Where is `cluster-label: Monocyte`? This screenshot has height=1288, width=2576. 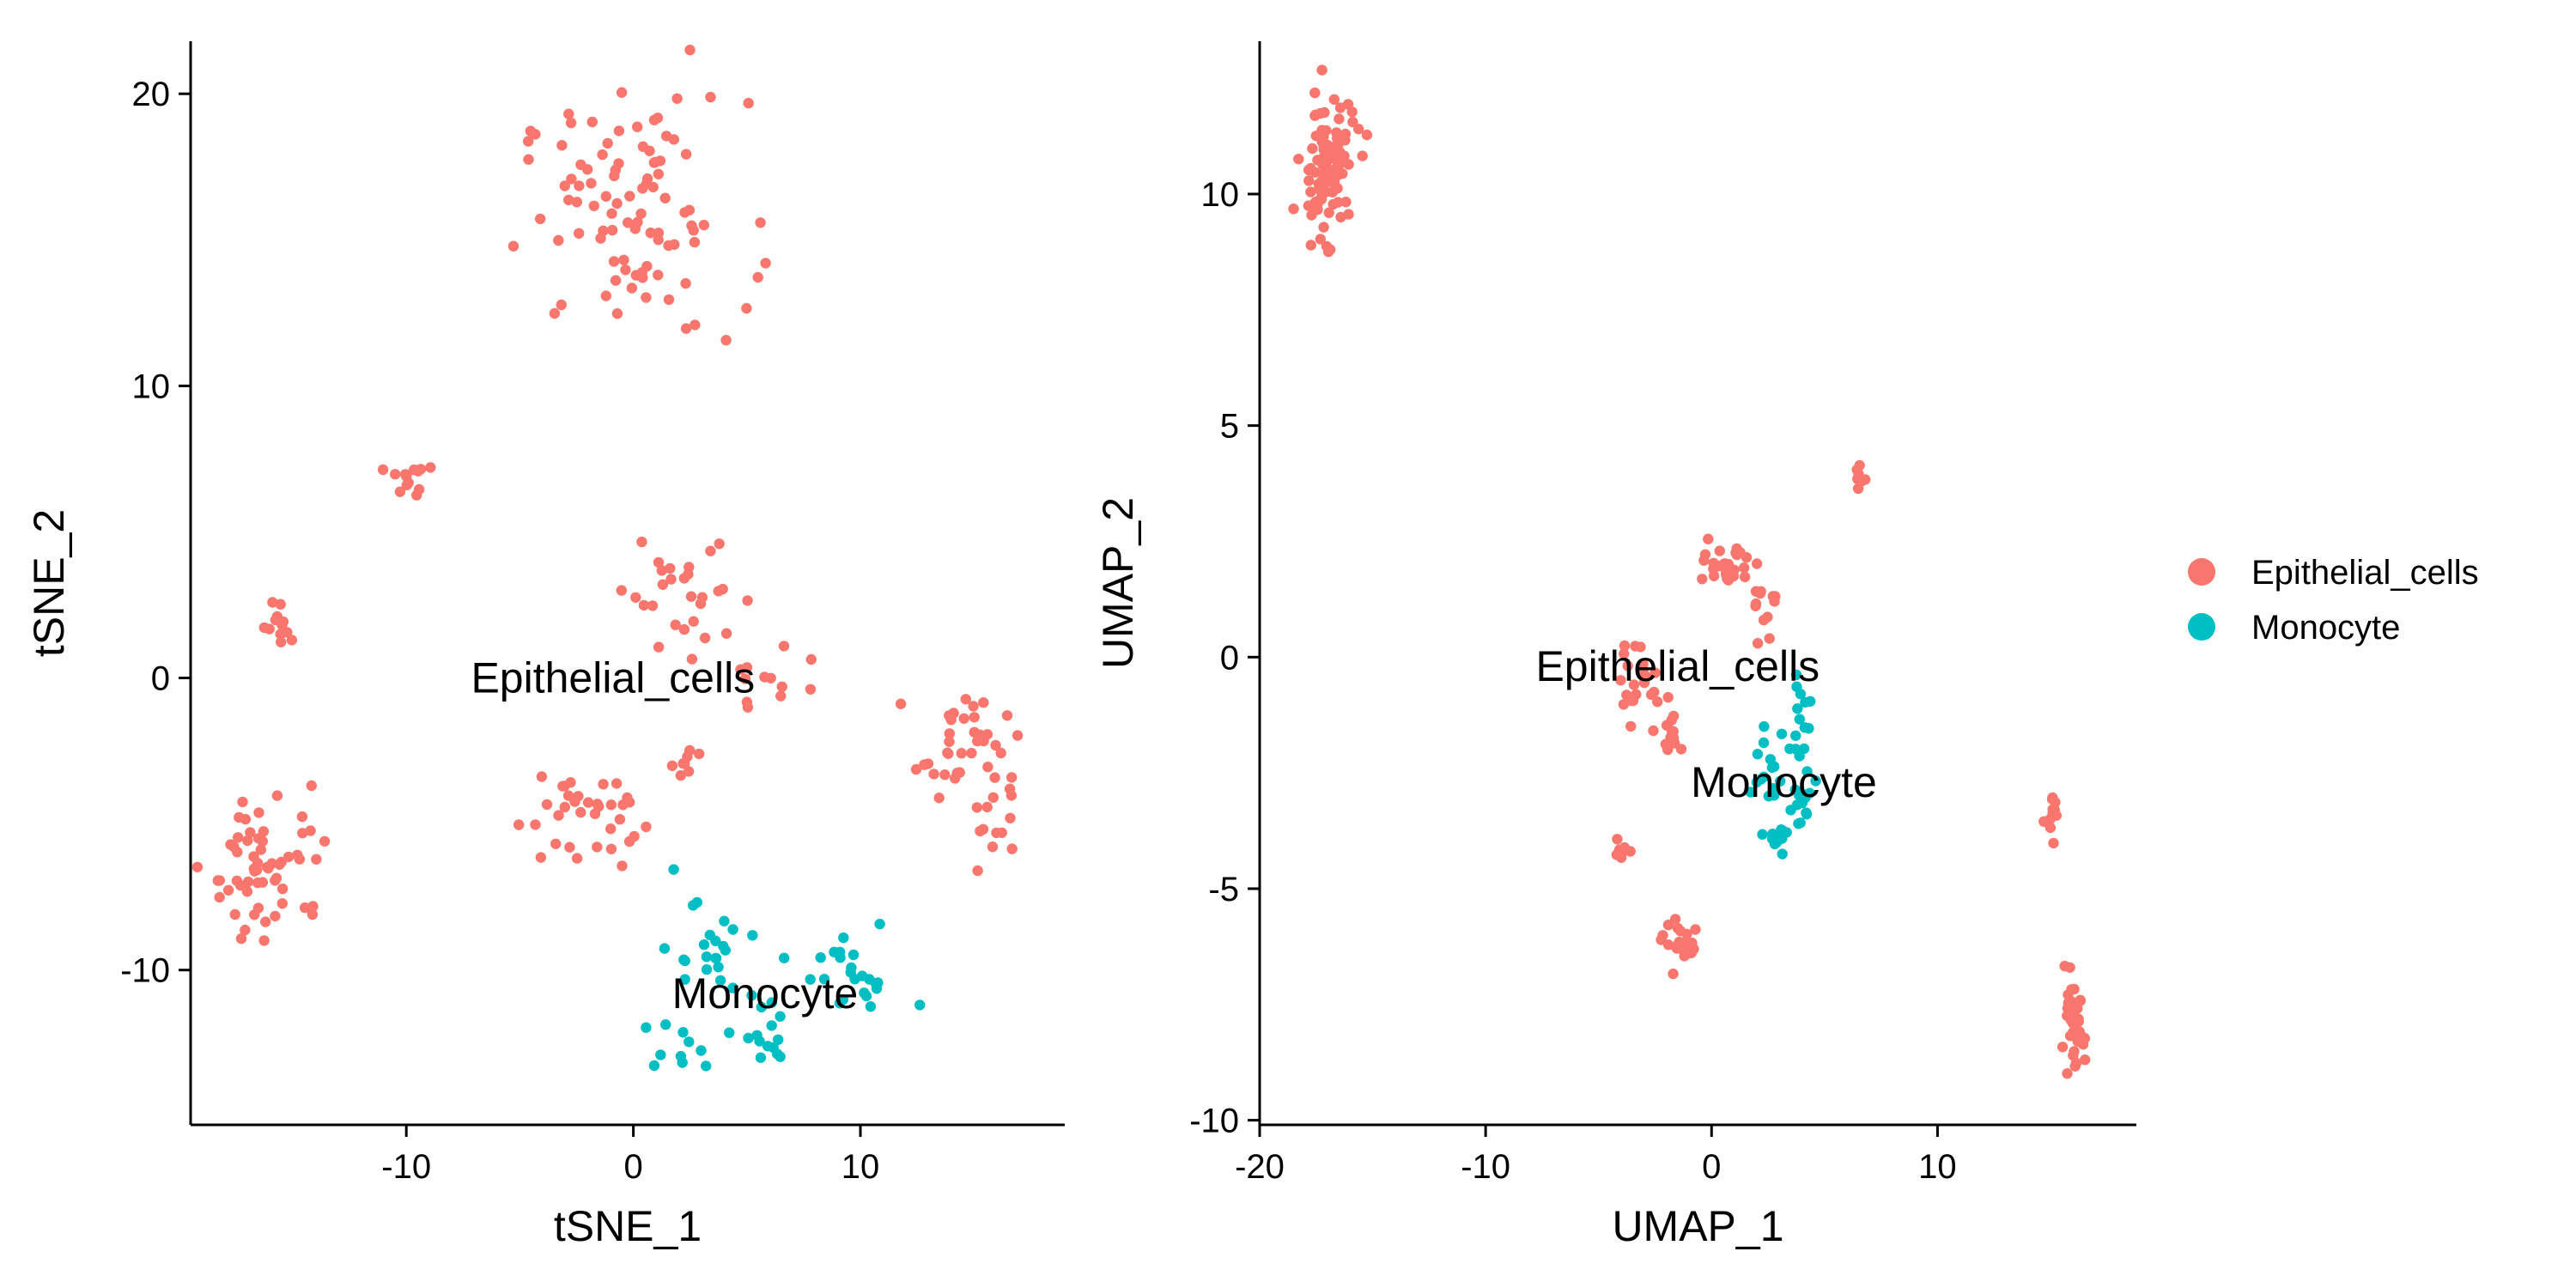
cluster-label: Monocyte is located at coordinates (766, 994).